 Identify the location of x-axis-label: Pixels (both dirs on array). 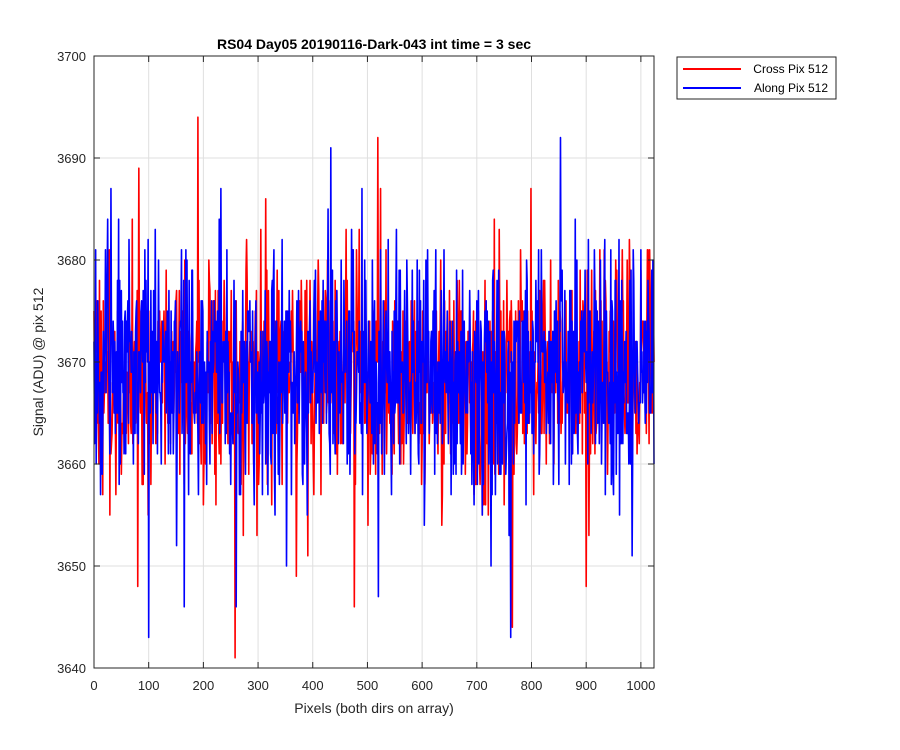
(374, 708).